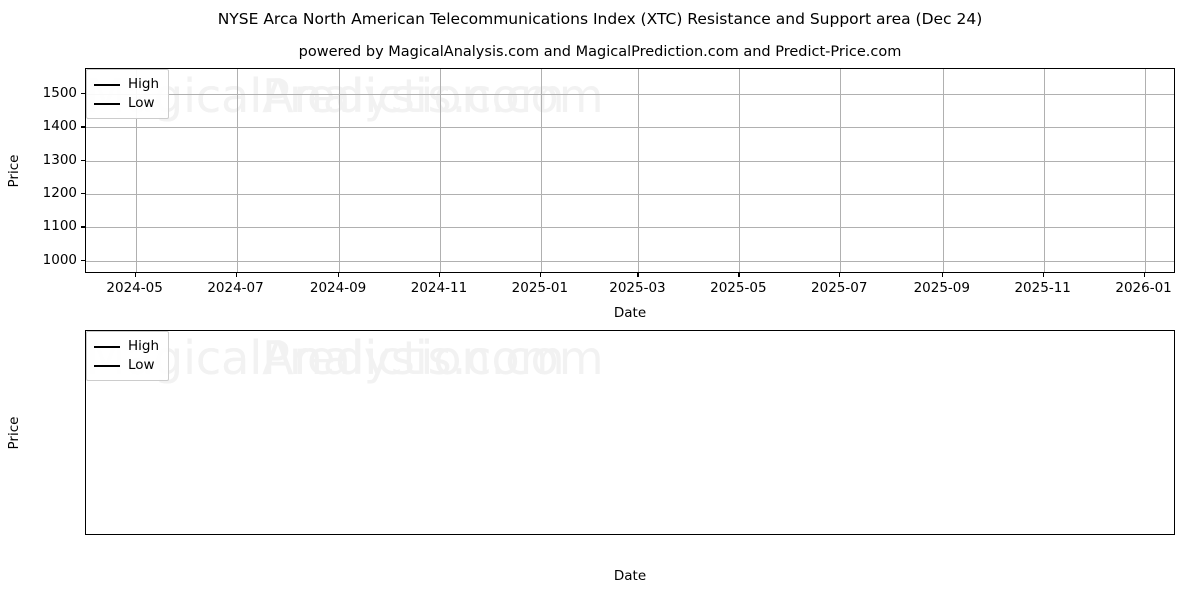  I want to click on x-axis-tick-label: 2024-07, so click(235, 288).